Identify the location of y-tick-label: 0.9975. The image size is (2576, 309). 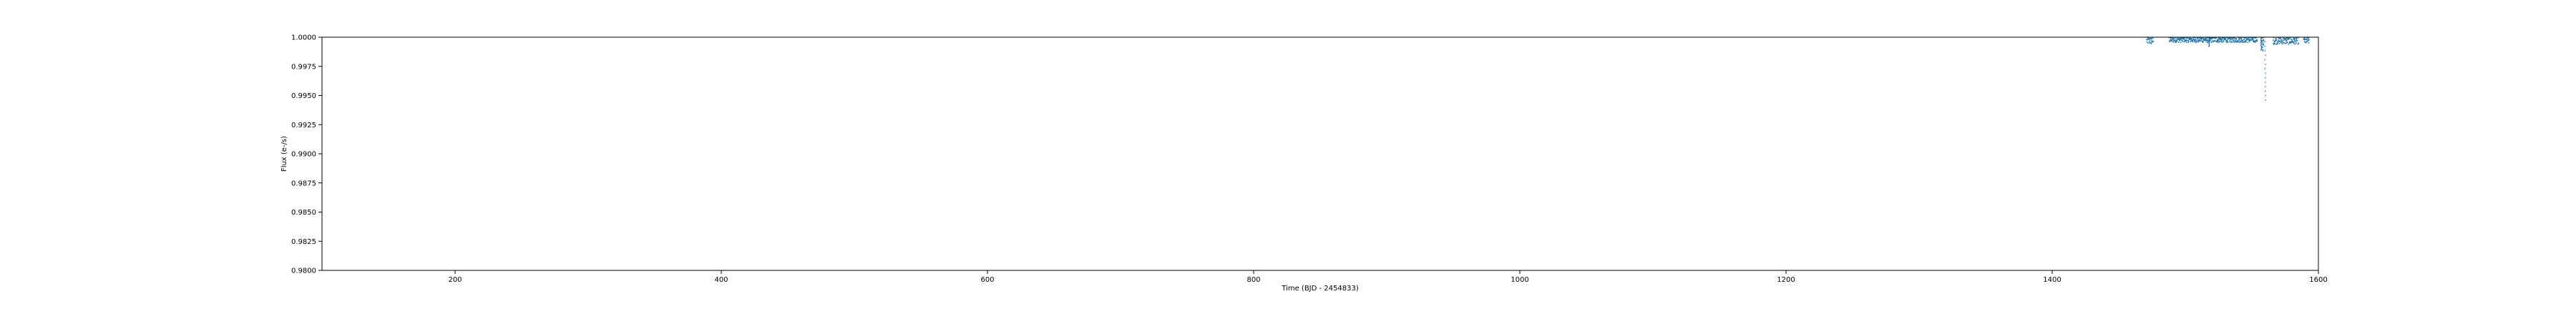
(303, 67).